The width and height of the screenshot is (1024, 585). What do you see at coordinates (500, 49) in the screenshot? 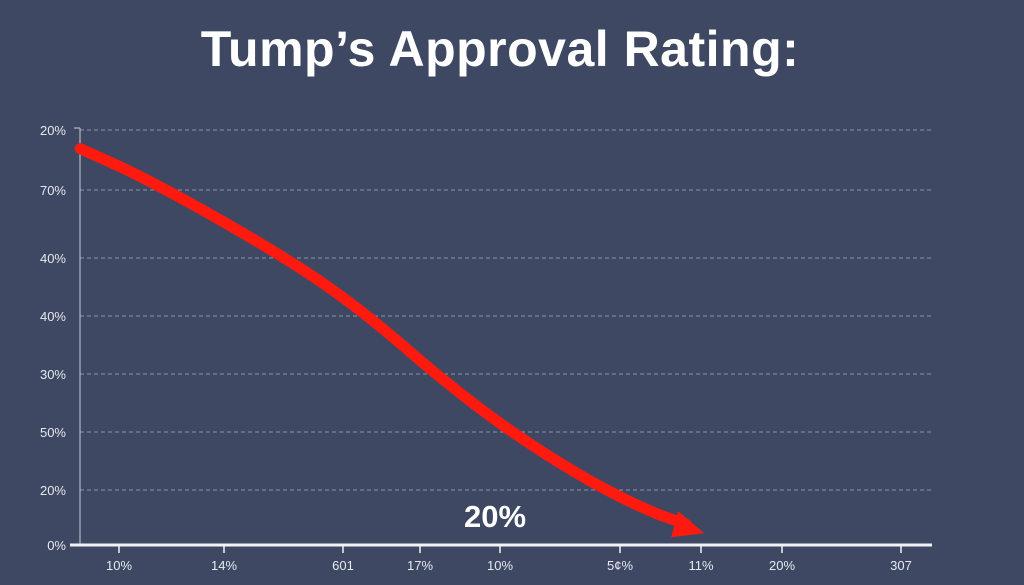
I see `chart-title: Tump’s Approval Rating:` at bounding box center [500, 49].